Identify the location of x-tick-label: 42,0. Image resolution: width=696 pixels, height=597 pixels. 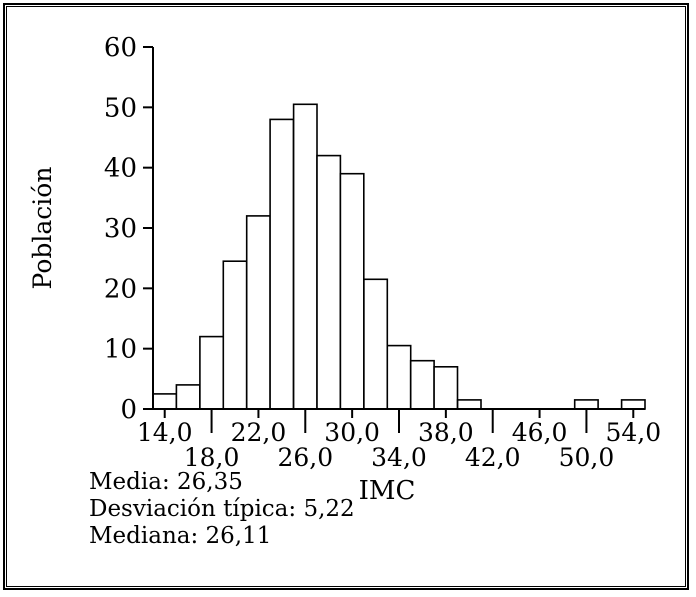
(493, 457).